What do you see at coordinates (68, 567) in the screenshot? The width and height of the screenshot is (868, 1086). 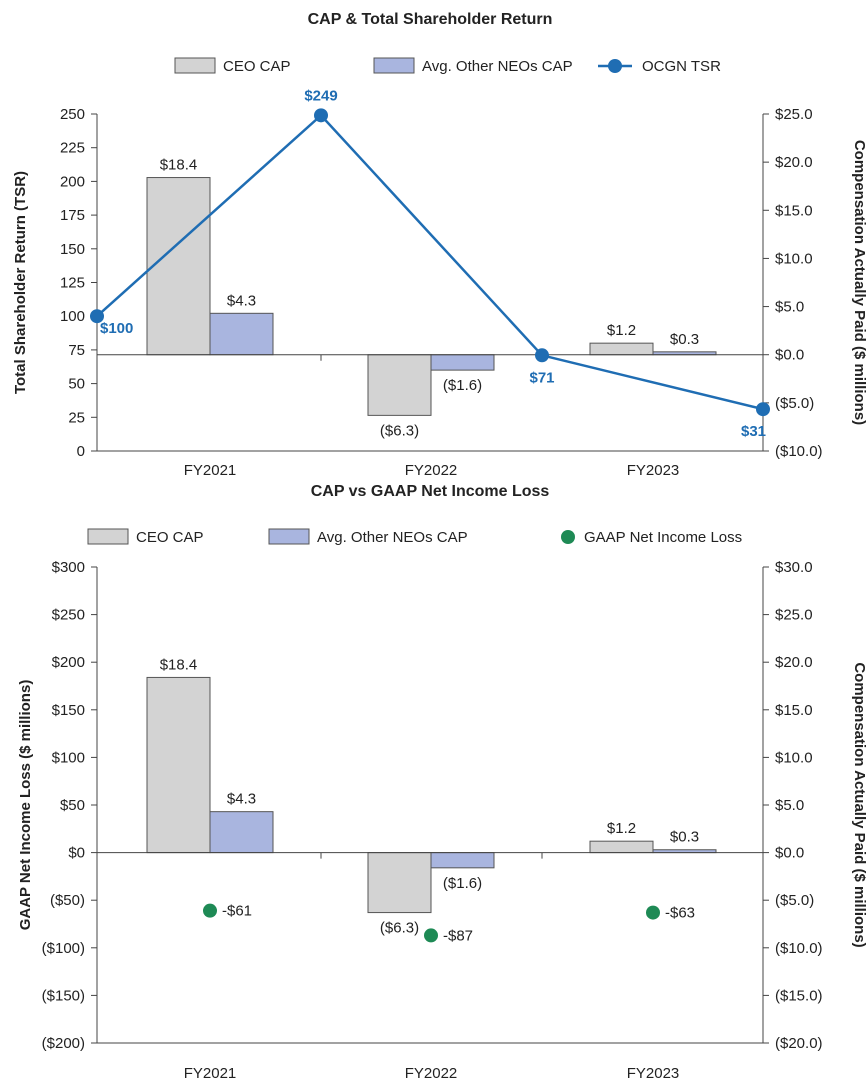 I see `left-tick-label: $300` at bounding box center [68, 567].